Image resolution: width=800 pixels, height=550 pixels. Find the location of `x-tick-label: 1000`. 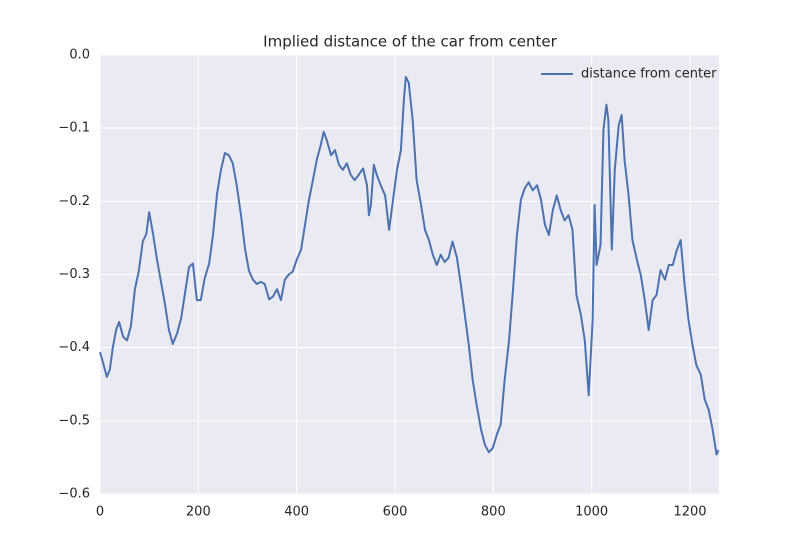

x-tick-label: 1000 is located at coordinates (591, 512).